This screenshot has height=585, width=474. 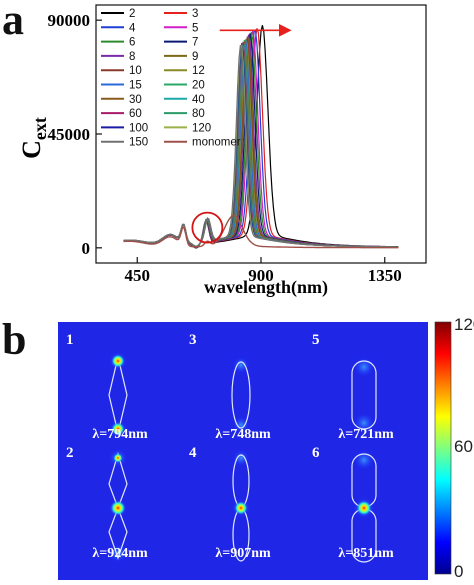 What do you see at coordinates (316, 340) in the screenshot?
I see `field-map-id: 5` at bounding box center [316, 340].